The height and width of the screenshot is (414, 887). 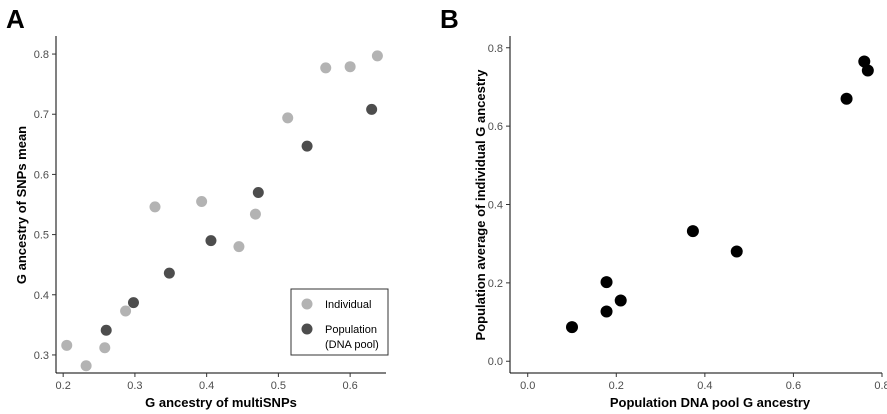 What do you see at coordinates (339, 322) in the screenshot?
I see `legend: Individual Population (DNA pool)` at bounding box center [339, 322].